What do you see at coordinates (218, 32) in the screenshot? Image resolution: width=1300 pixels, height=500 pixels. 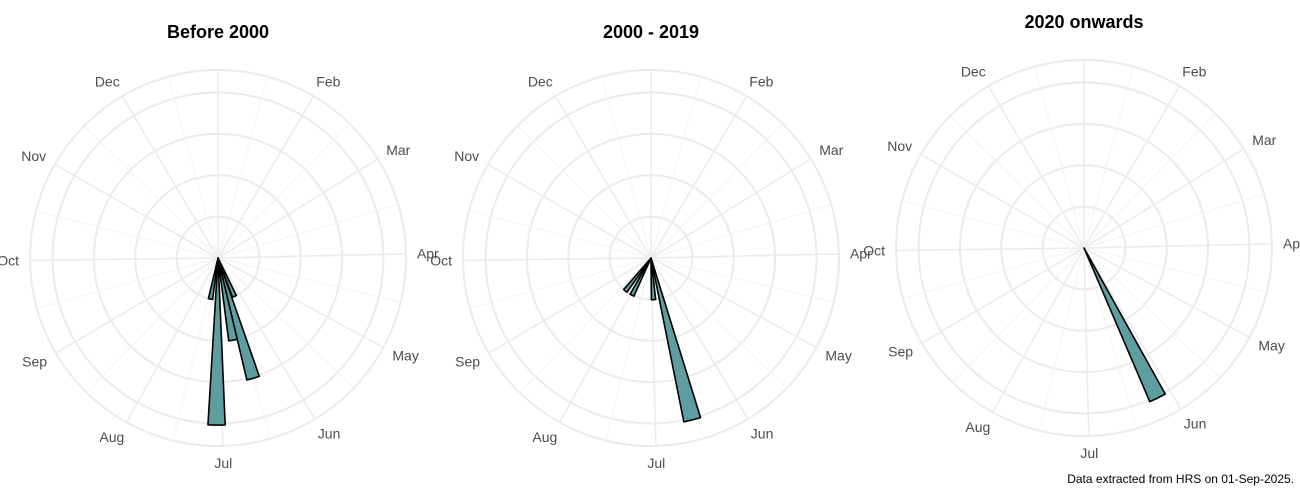 I see `panel-title: Before 2000` at bounding box center [218, 32].